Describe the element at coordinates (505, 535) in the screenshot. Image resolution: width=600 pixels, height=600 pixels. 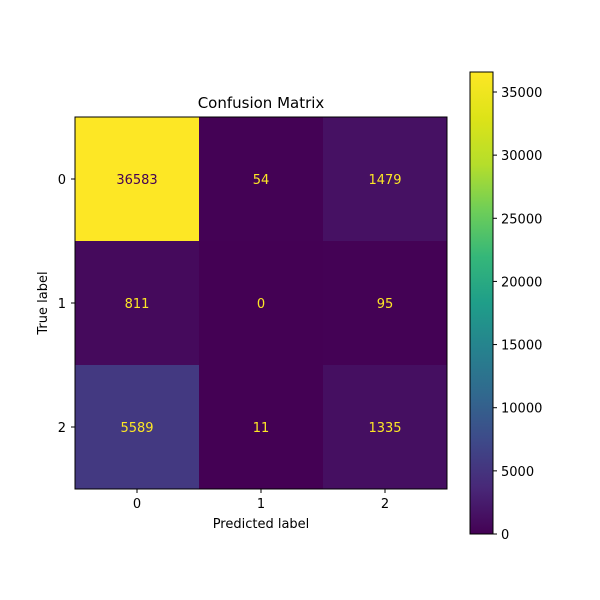
I see `colorbar-tick-label: 0` at that location.